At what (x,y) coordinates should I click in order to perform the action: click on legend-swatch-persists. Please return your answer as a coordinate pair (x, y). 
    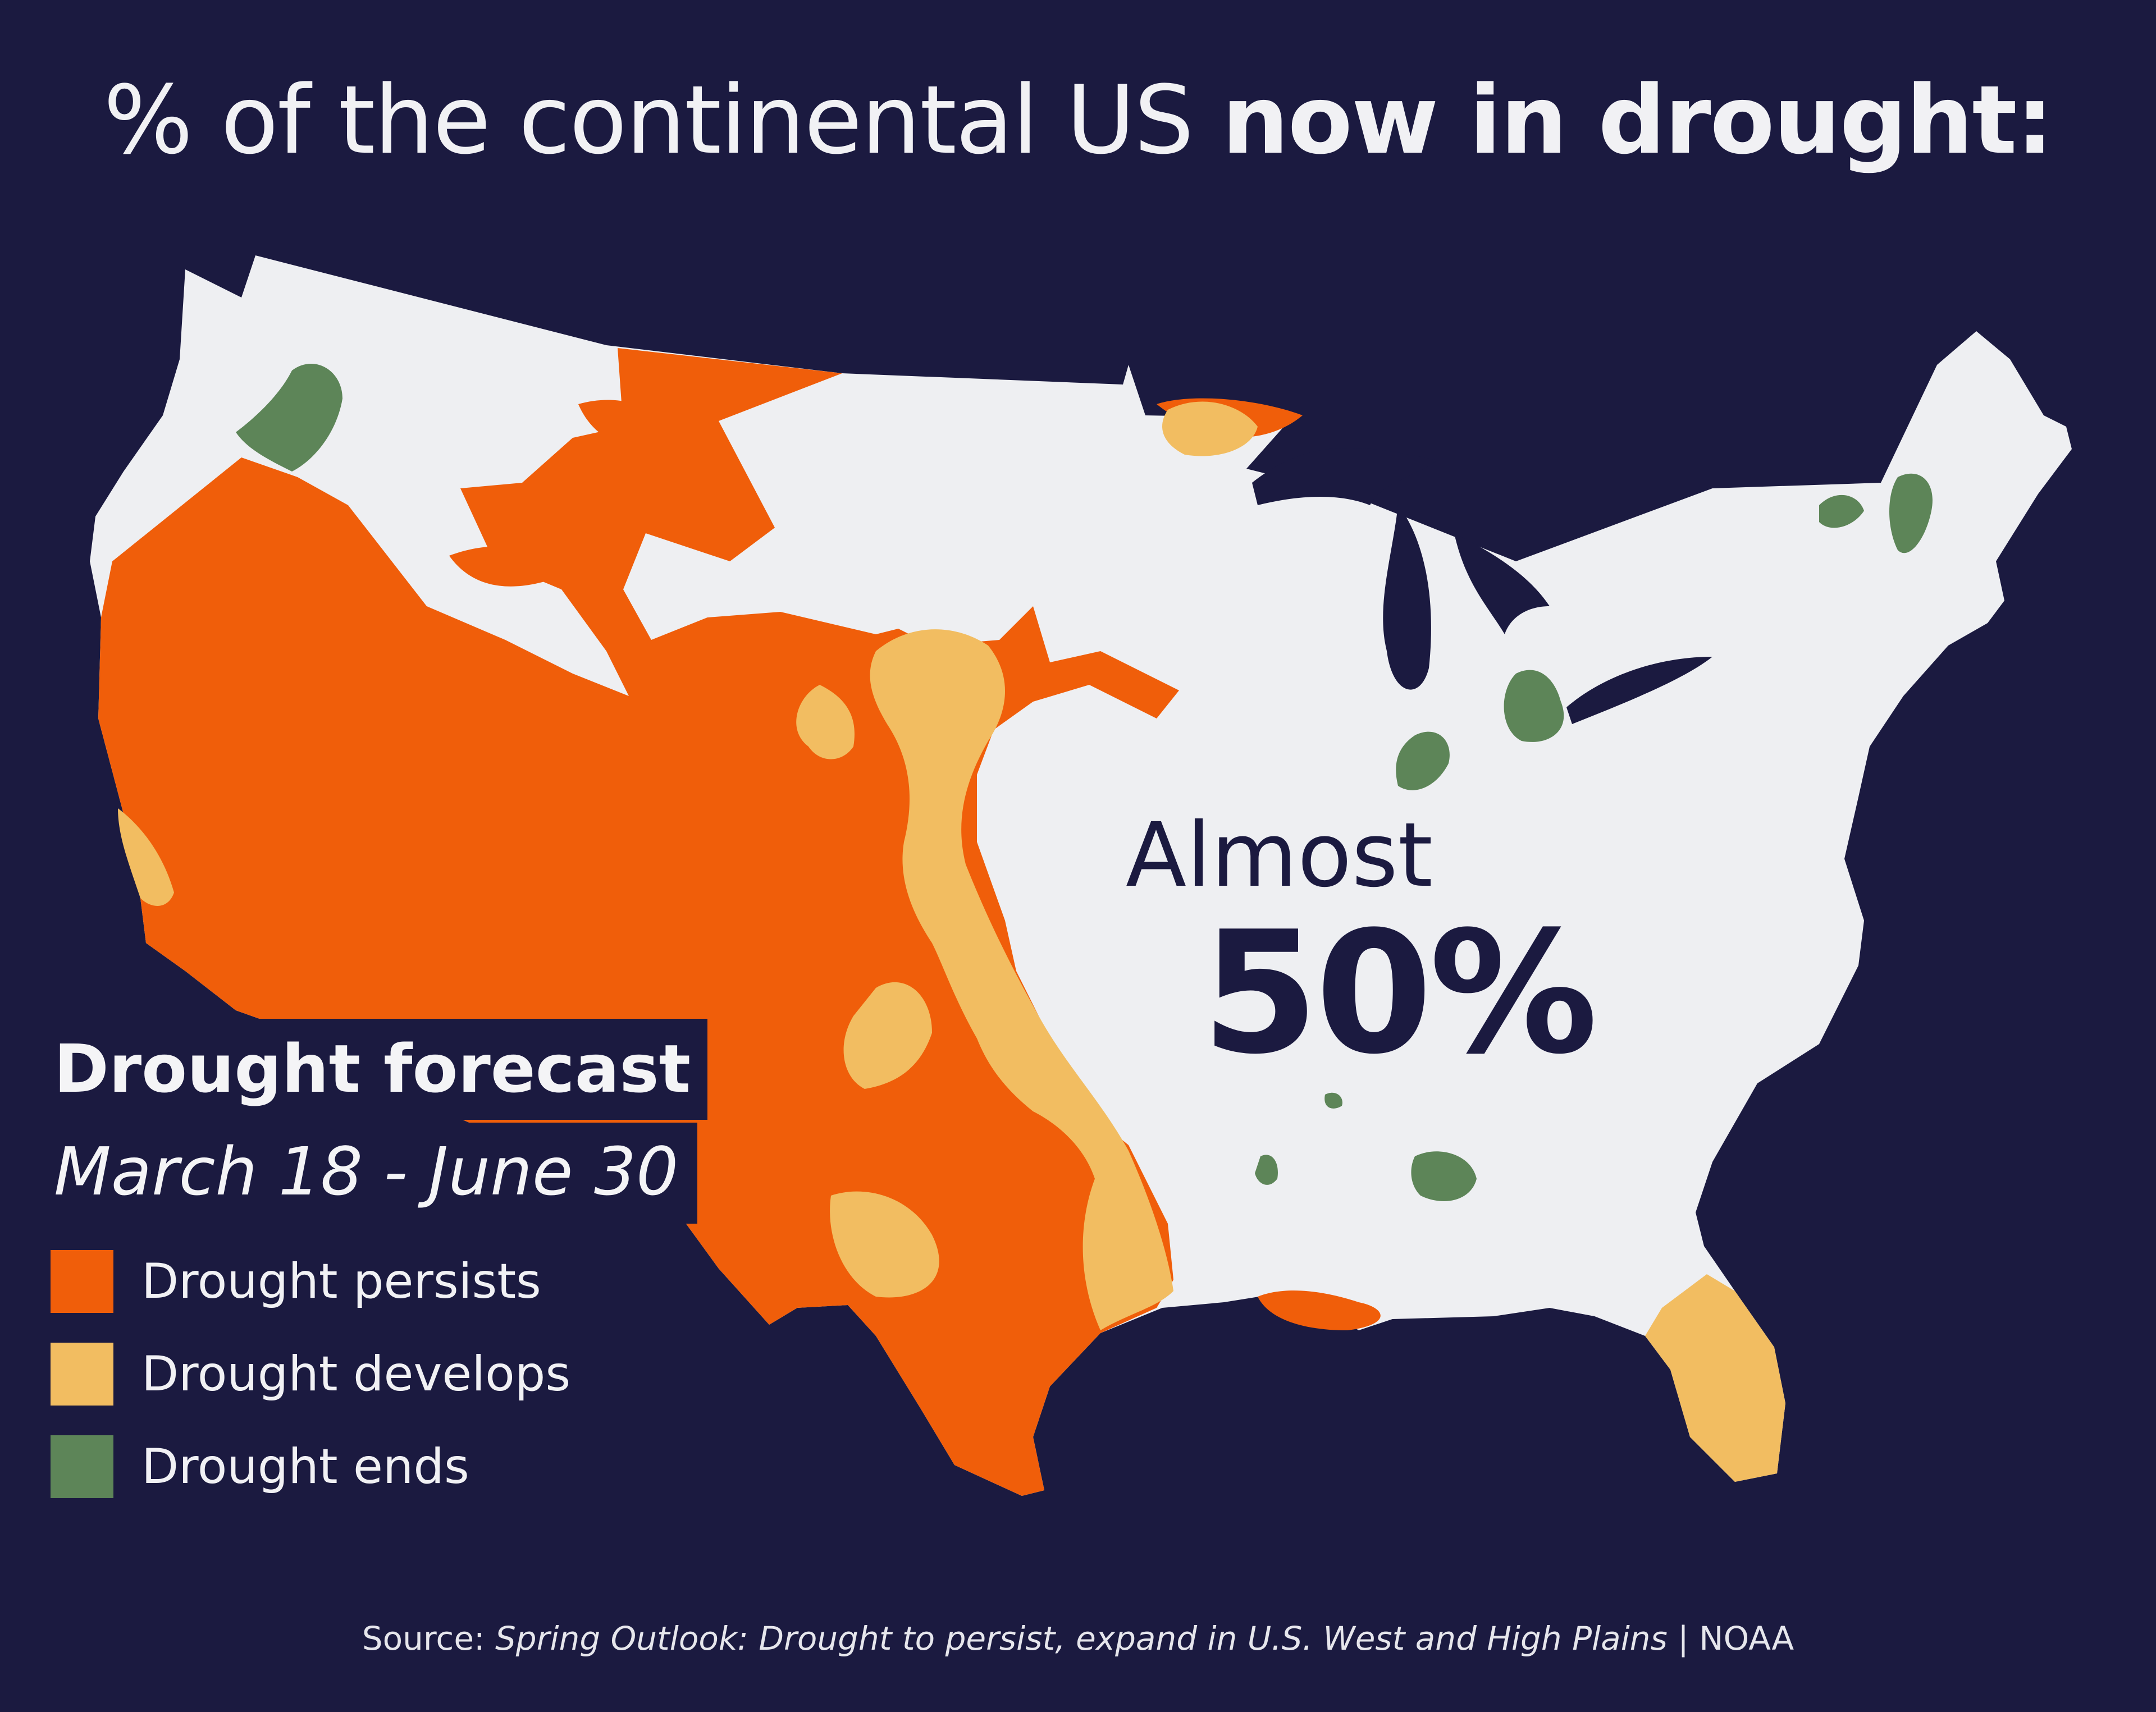
    Looking at the image, I should click on (82, 1281).